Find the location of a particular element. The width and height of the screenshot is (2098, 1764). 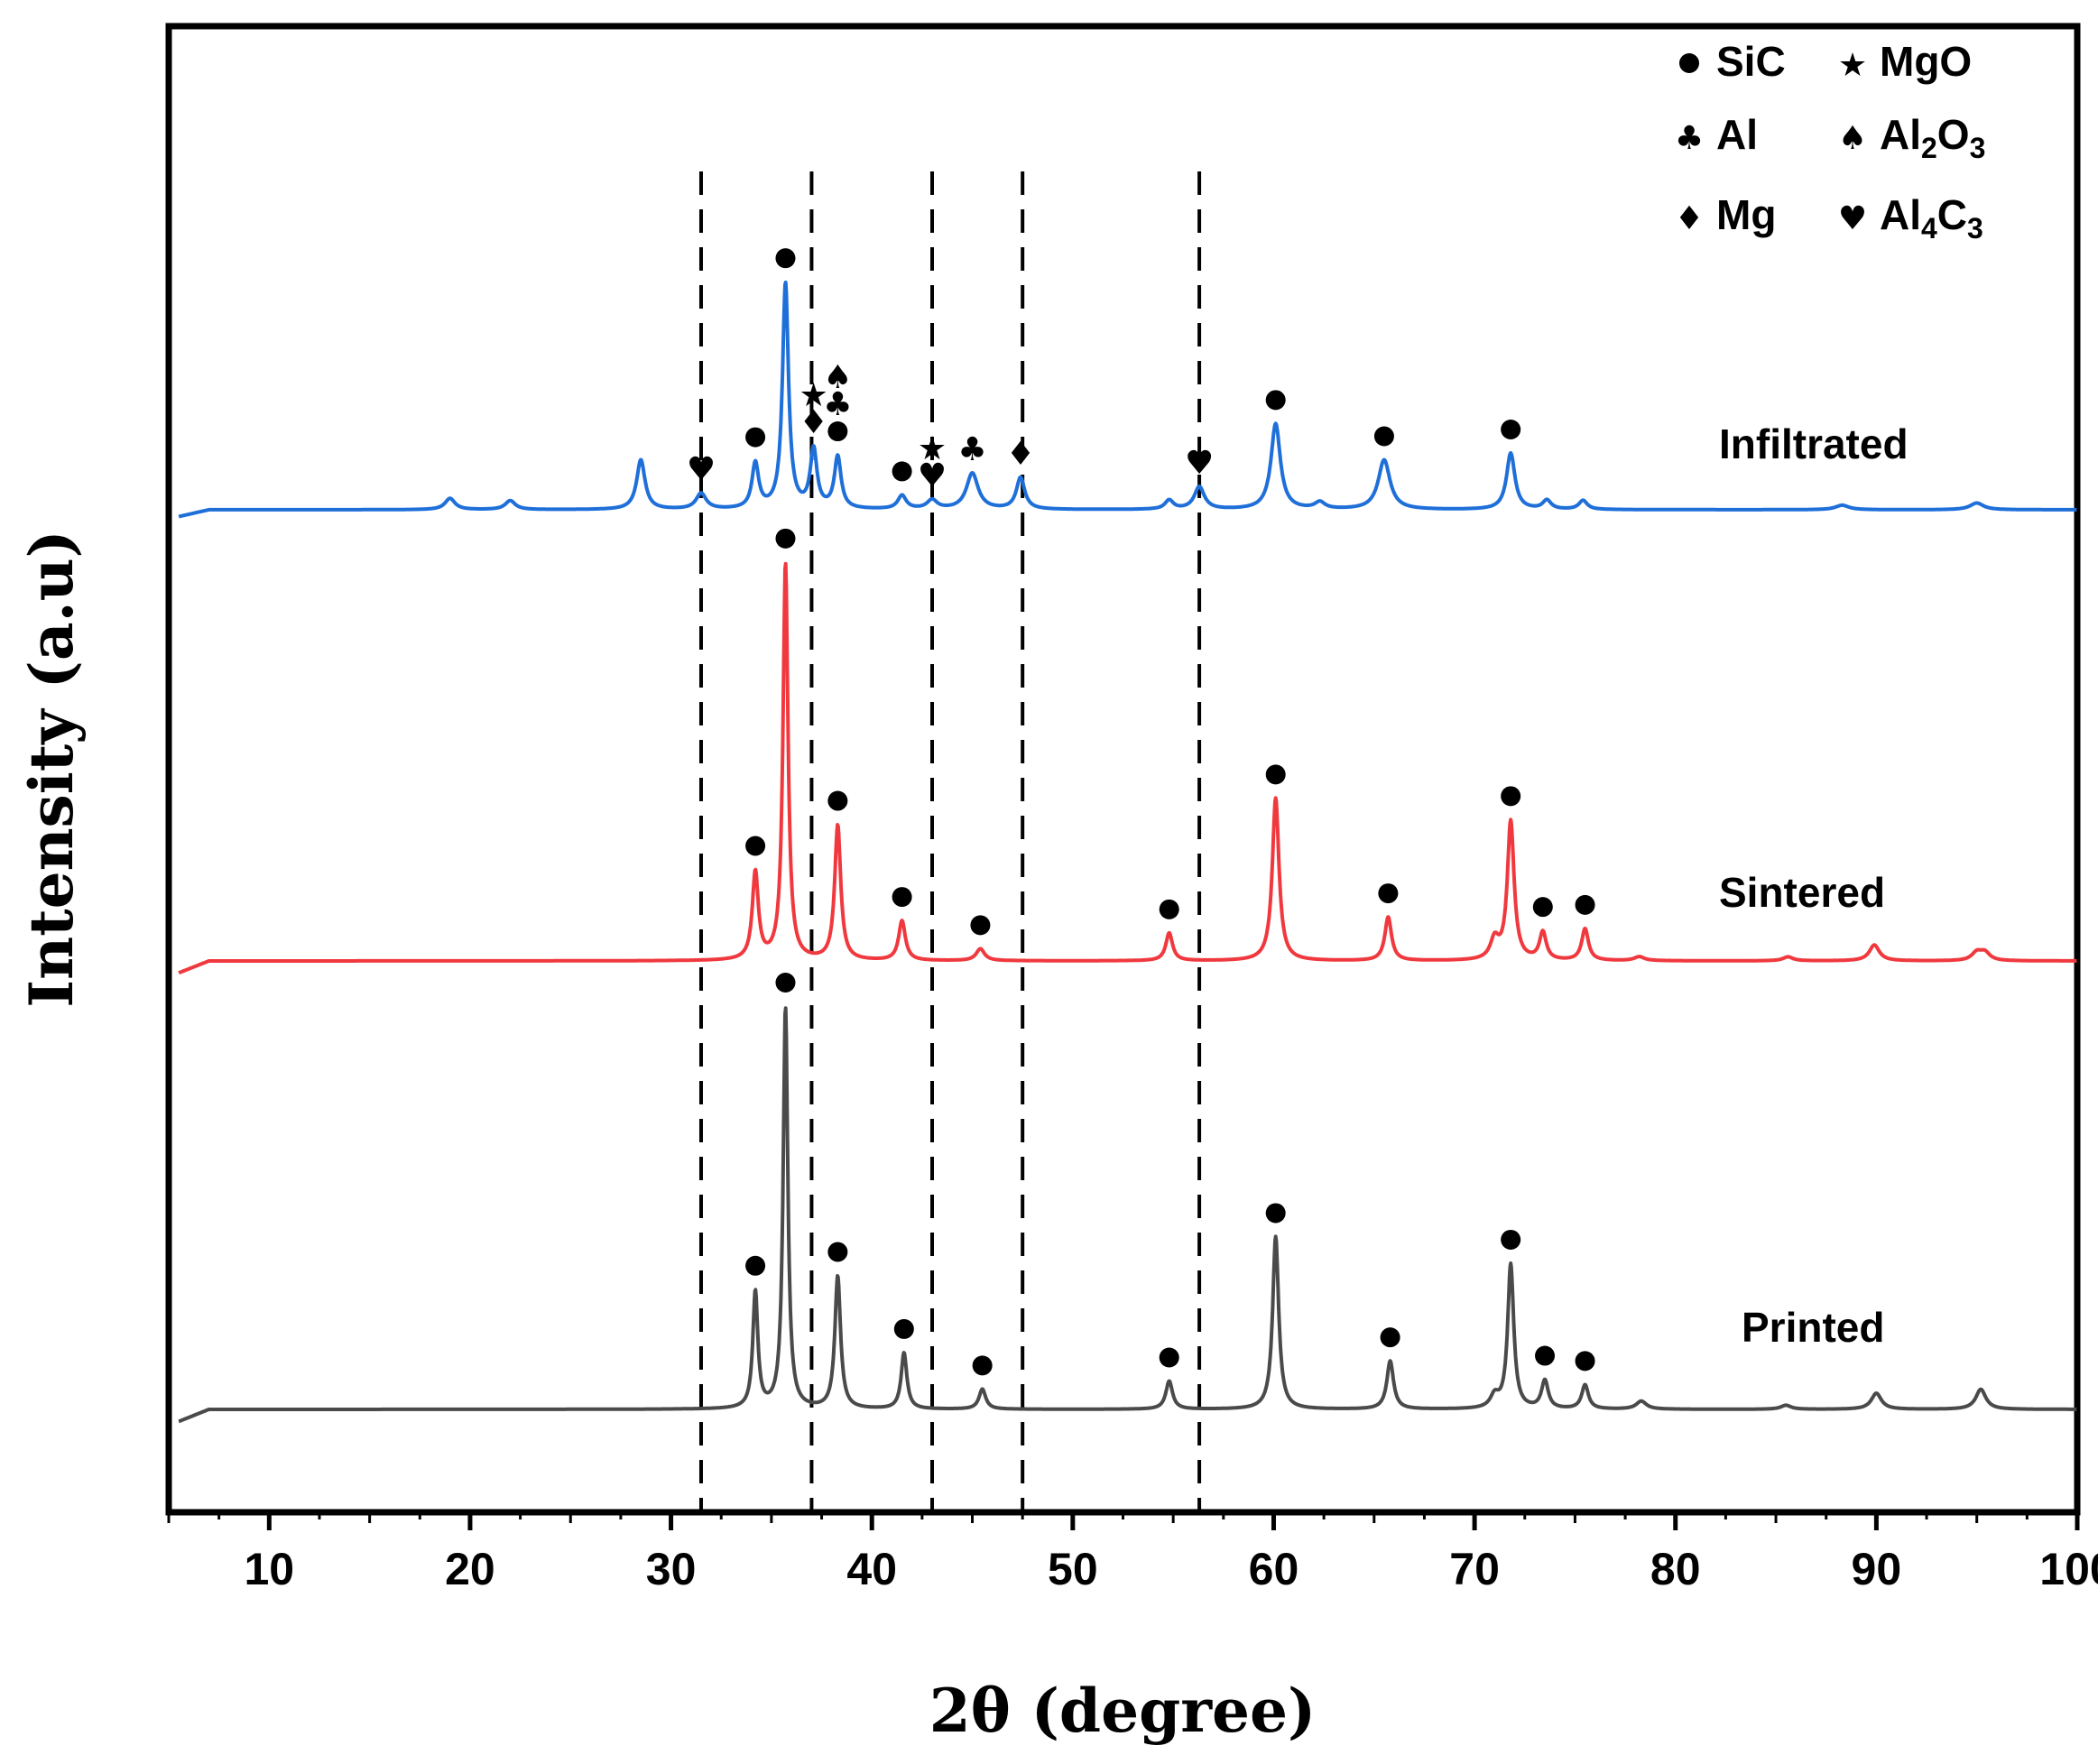

x-tick-label-30: 30 is located at coordinates (671, 1569).